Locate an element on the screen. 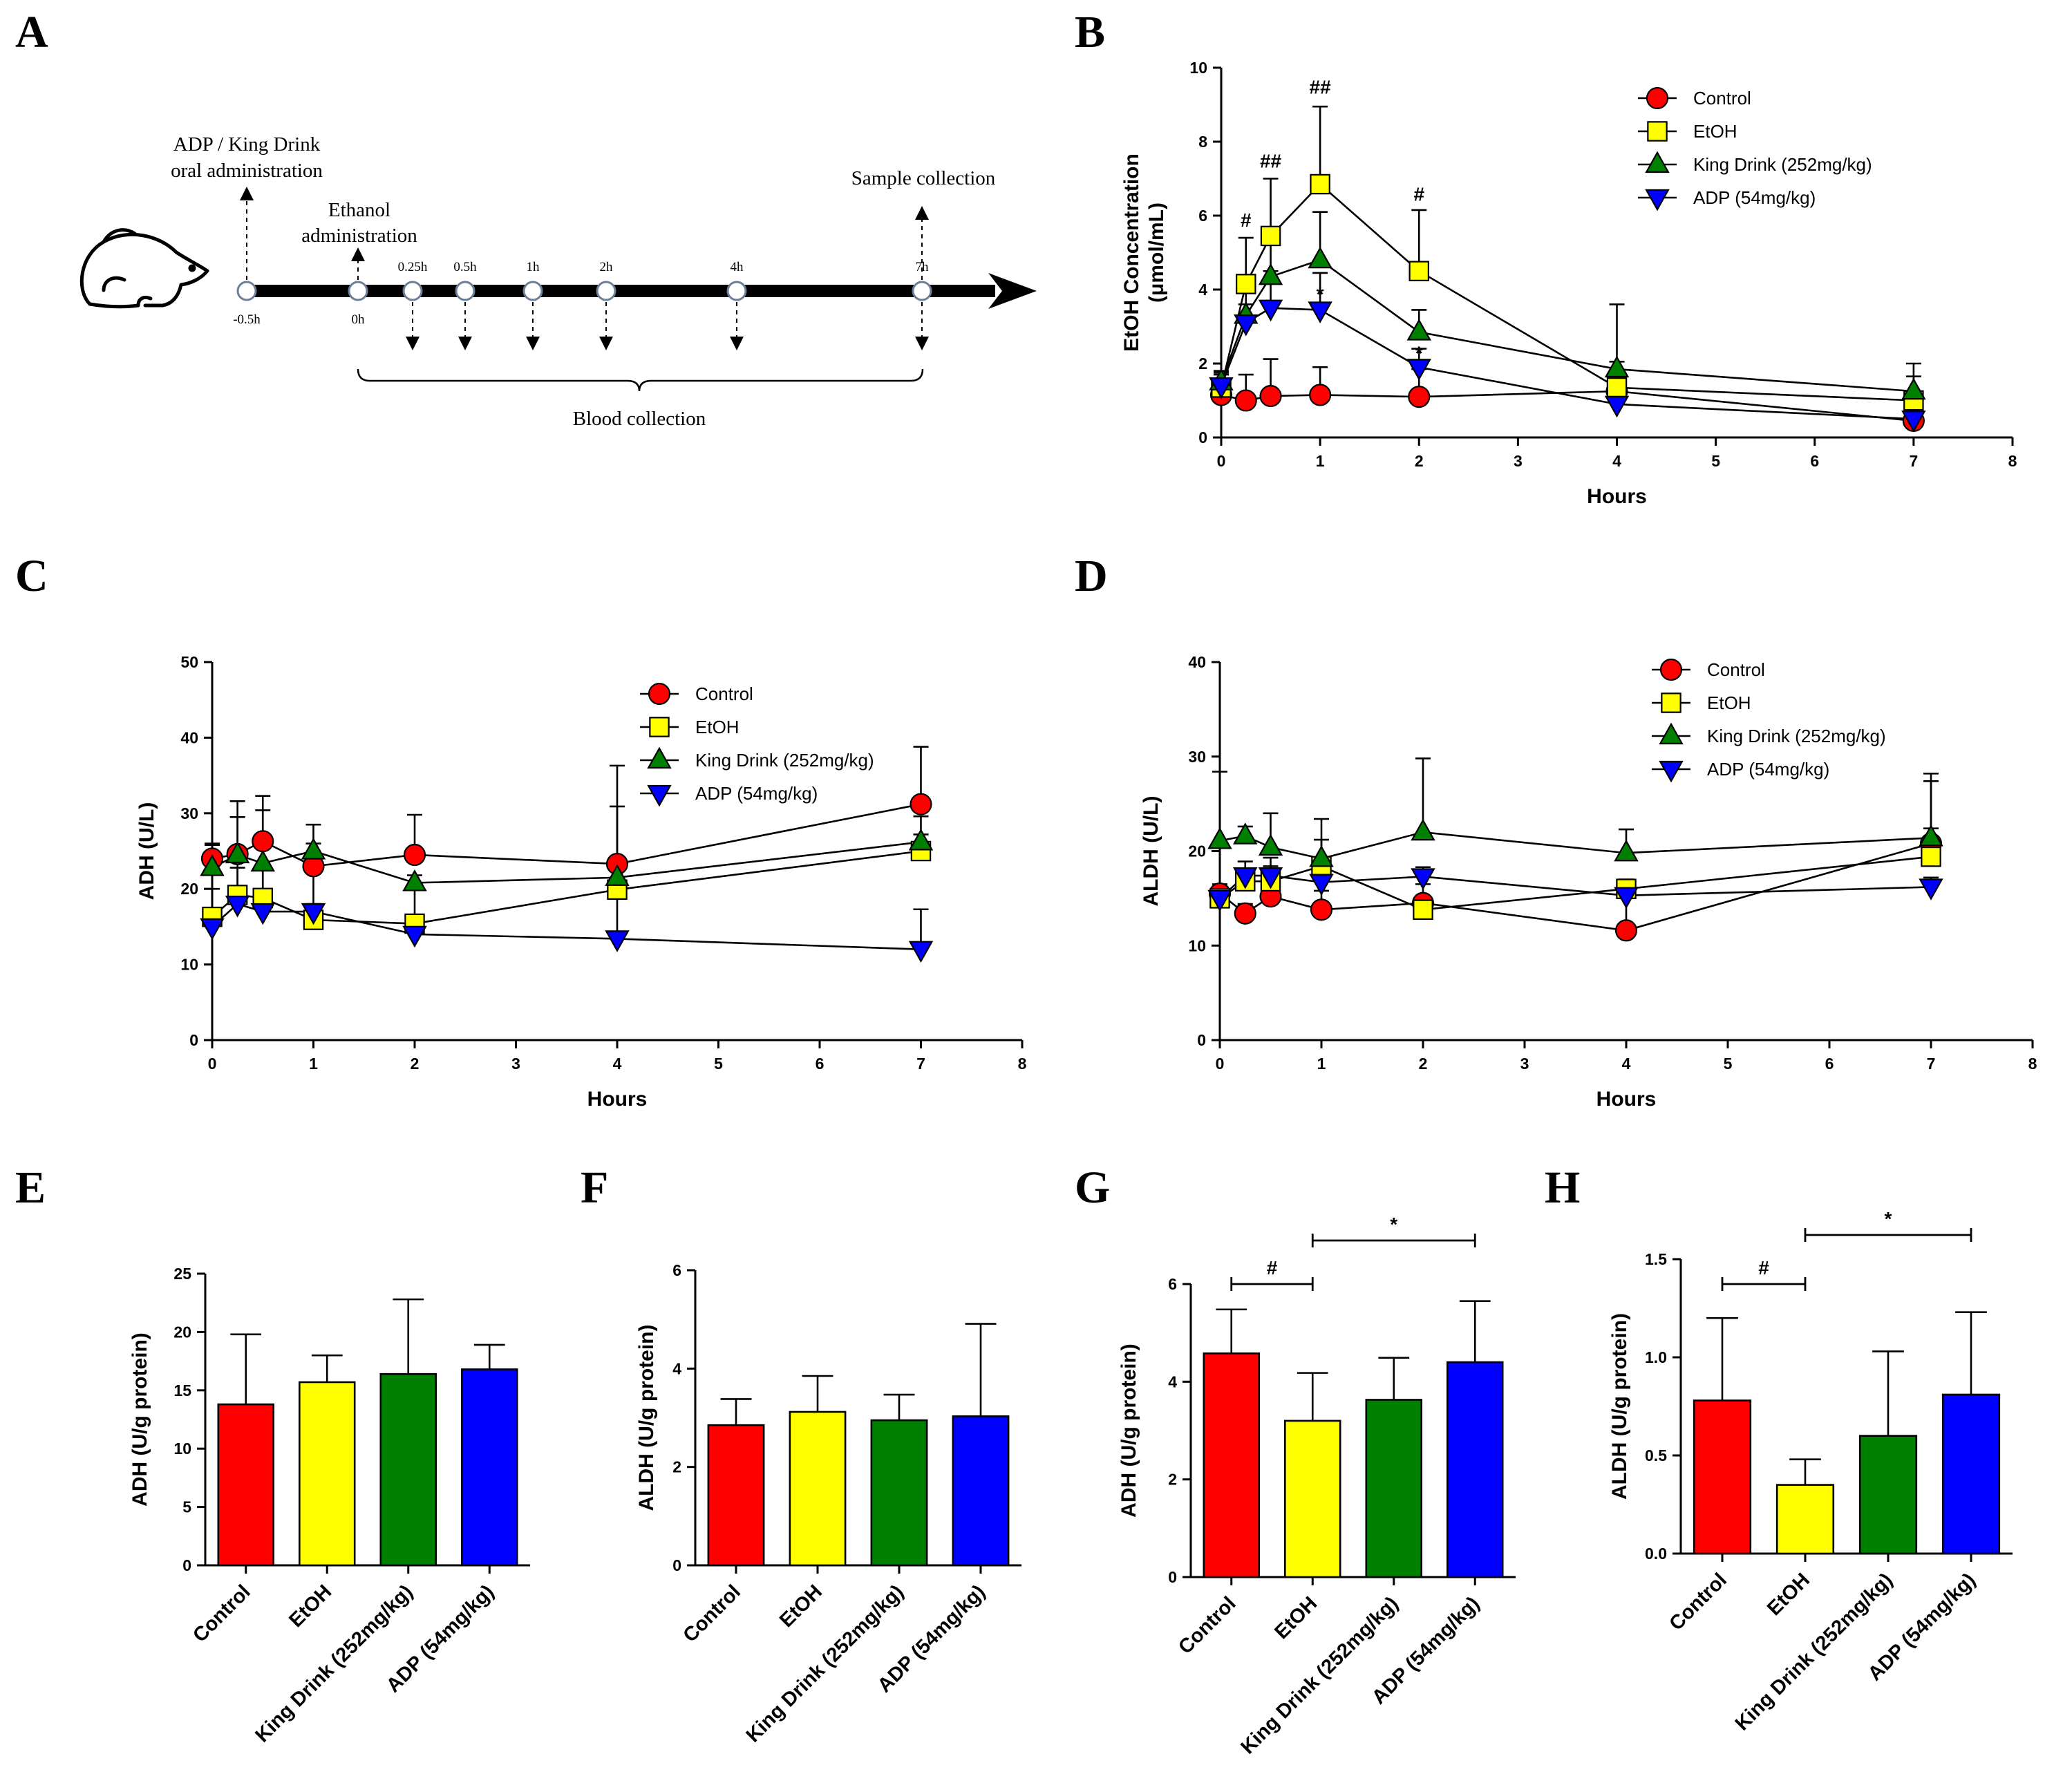 The height and width of the screenshot is (1792, 2054). y-tick-label: 25 is located at coordinates (182, 1274).